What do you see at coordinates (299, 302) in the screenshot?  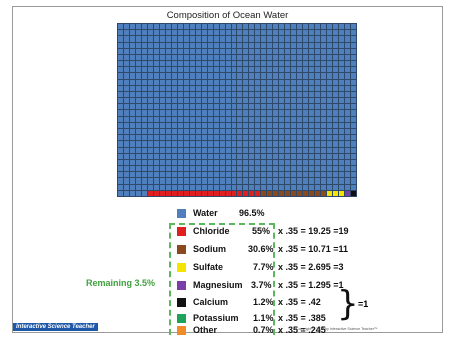 I see `legend-calcium-calc: x .35 = .42` at bounding box center [299, 302].